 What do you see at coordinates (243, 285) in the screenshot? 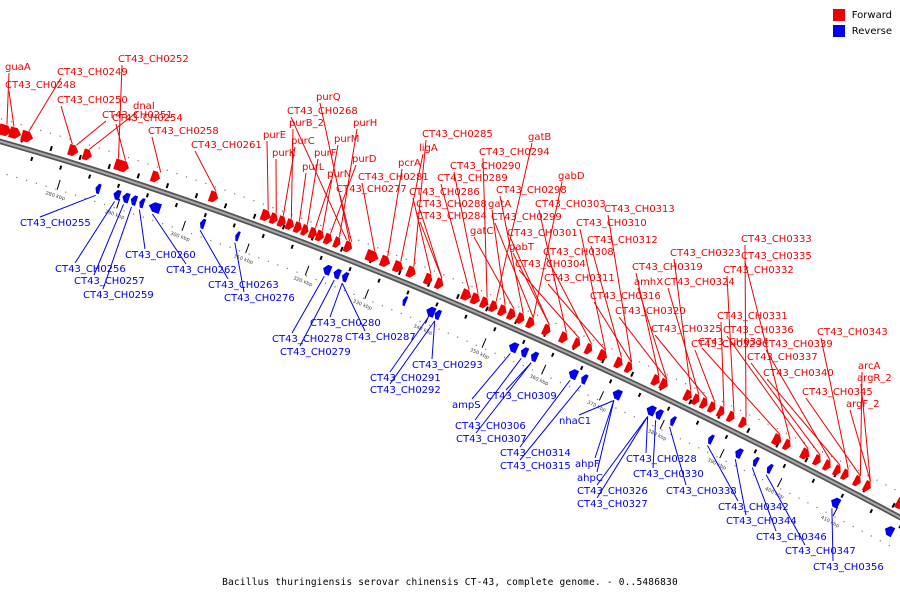
I see `reverse-gene-label: CT43_CH0263` at bounding box center [243, 285].